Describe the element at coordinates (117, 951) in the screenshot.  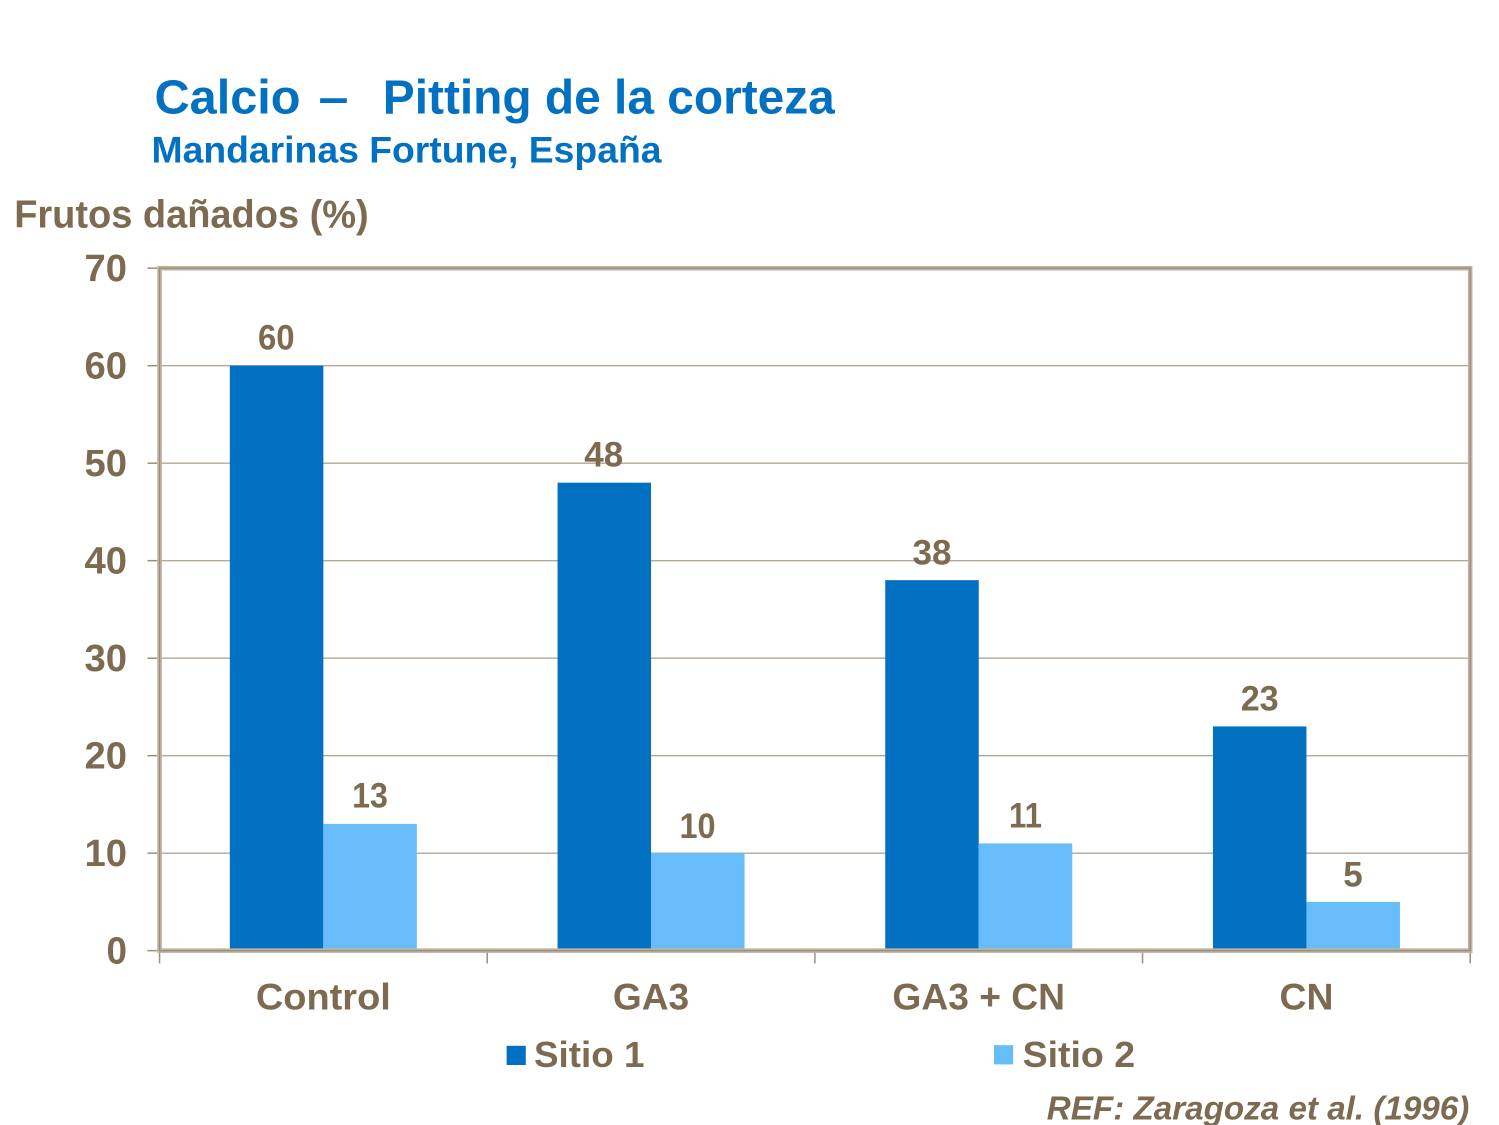
I see `svg-text: 0` at that location.